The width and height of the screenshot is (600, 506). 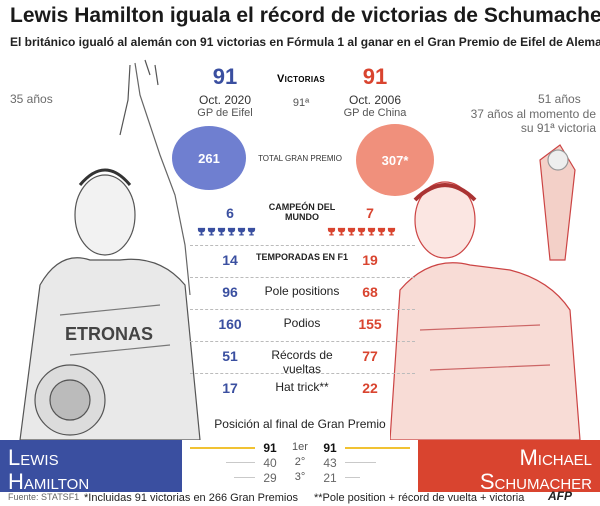 I want to click on stat-schumacher-value: 22, so click(x=370, y=388).